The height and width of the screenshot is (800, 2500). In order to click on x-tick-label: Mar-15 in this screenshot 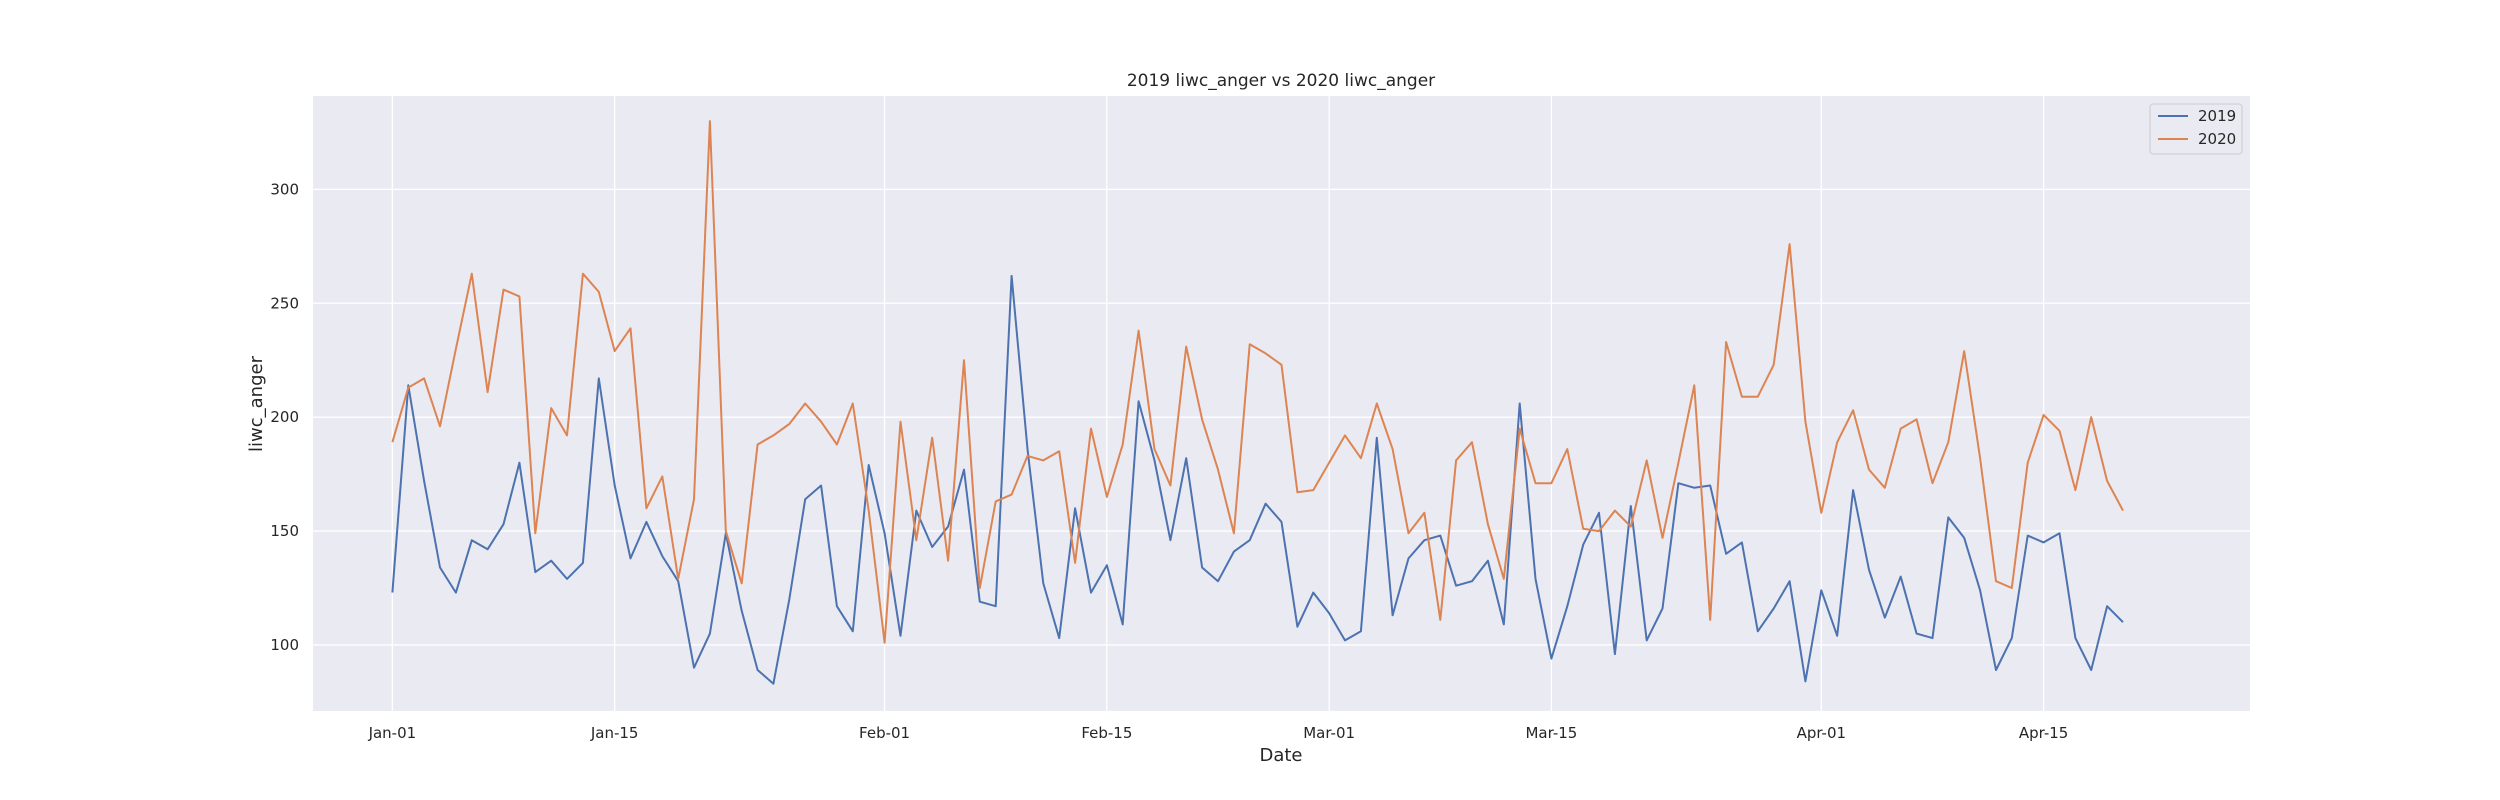, I will do `click(1551, 733)`.